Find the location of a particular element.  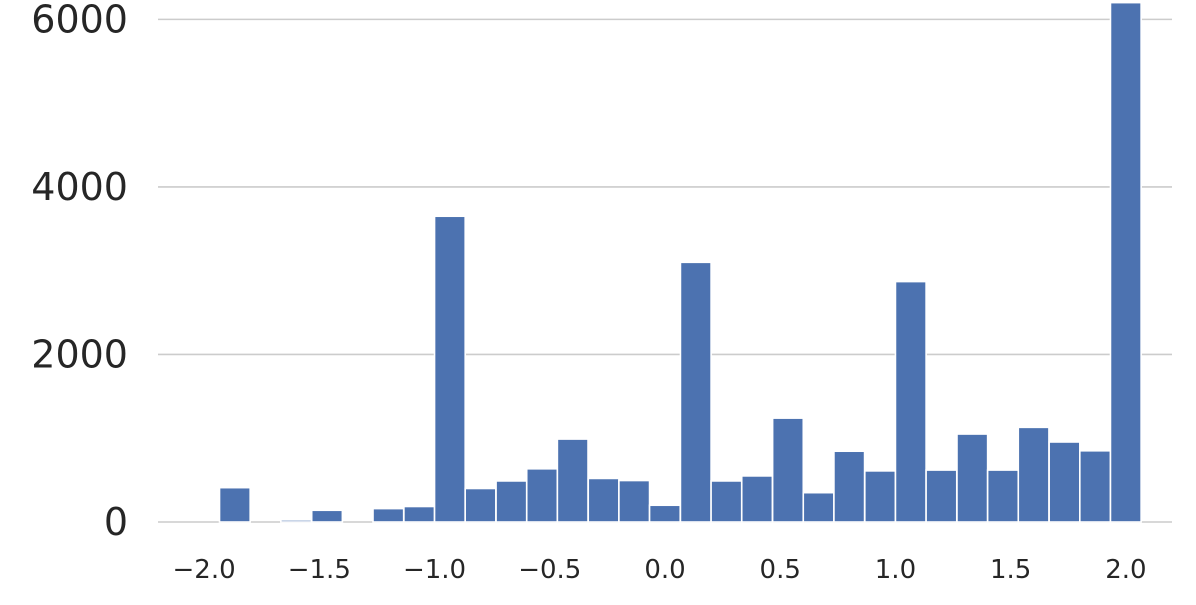

x-tick-label: 1.5 is located at coordinates (1010, 570).